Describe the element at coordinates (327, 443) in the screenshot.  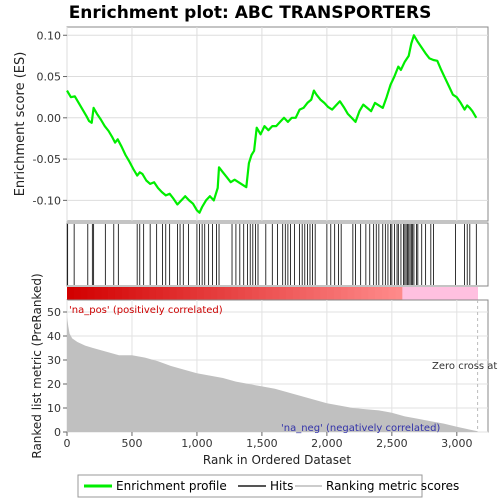
I see `rank-tick-label: 2,000` at that location.